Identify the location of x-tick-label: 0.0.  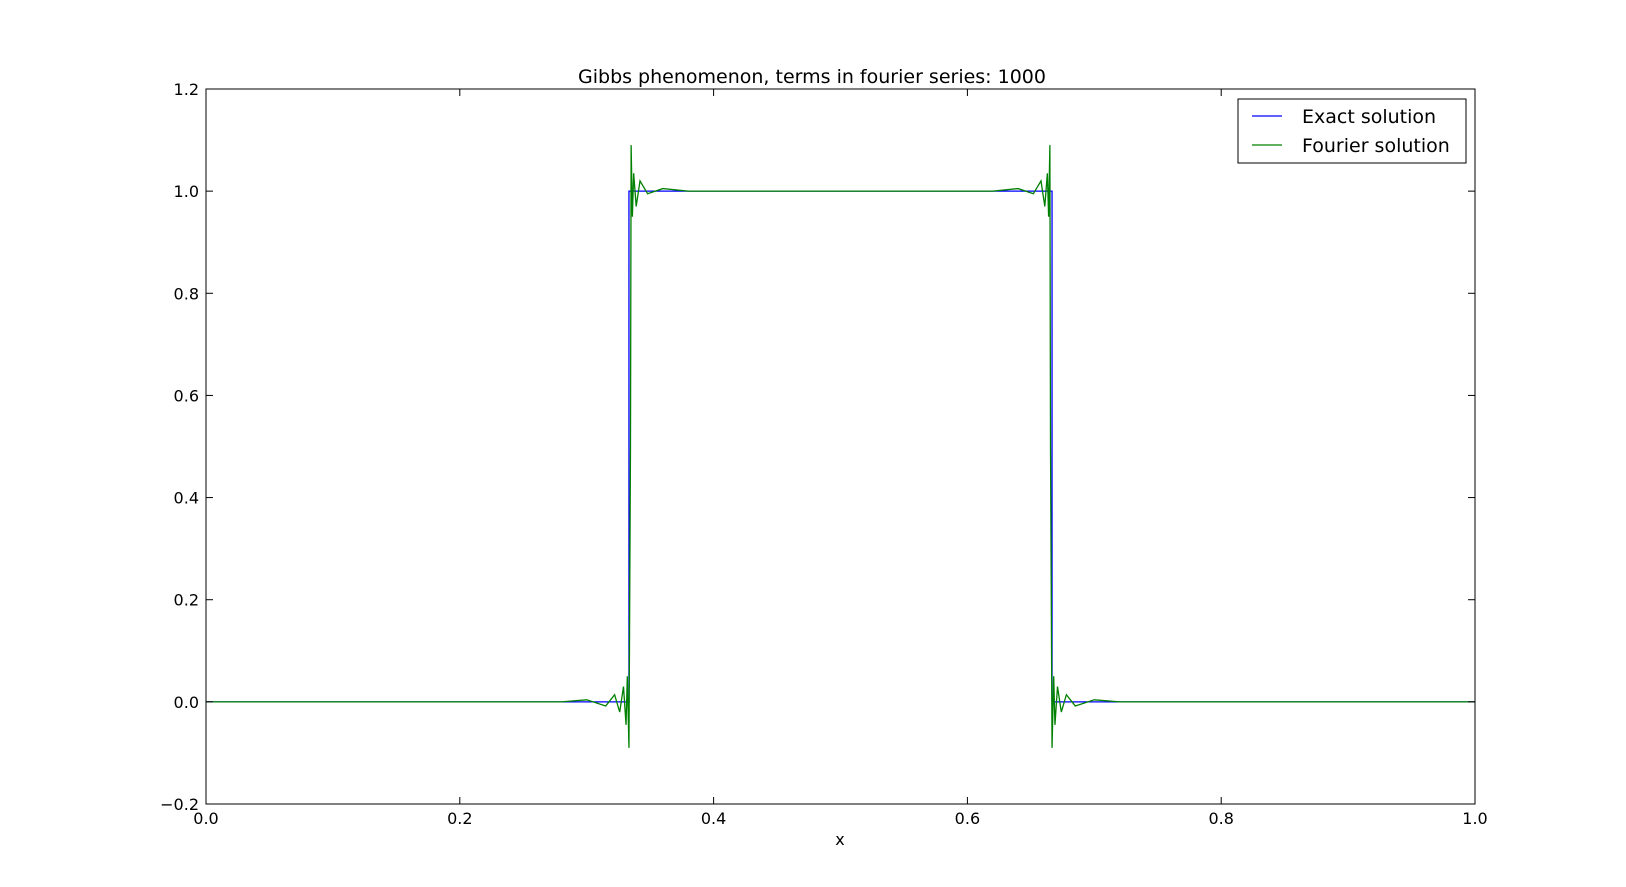
(205, 818).